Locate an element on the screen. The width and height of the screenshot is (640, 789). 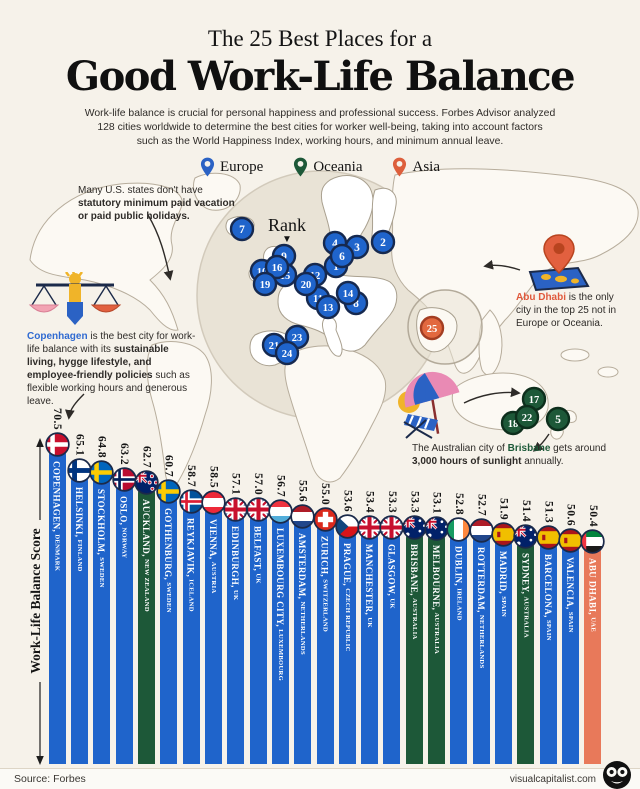
svg-text: 20 is located at coordinates (306, 285).